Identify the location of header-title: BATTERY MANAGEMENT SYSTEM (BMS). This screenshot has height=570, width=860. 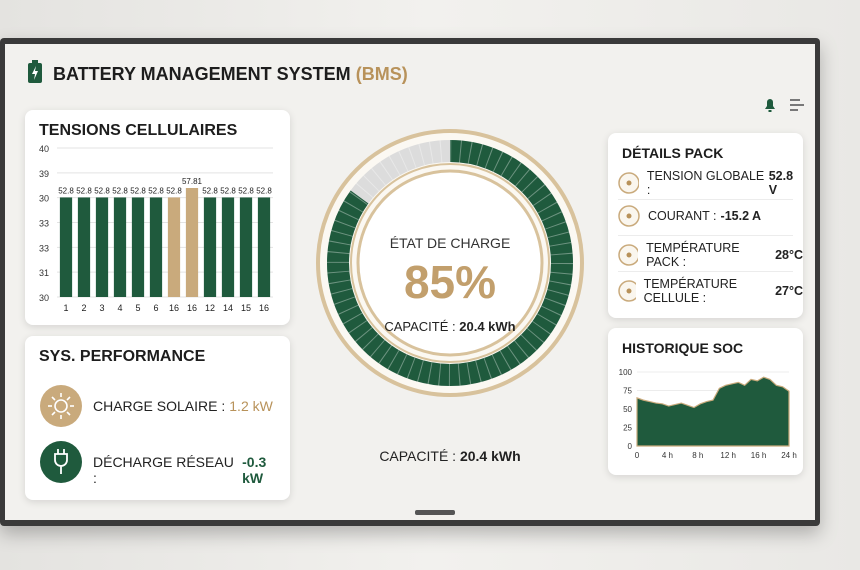
(230, 74).